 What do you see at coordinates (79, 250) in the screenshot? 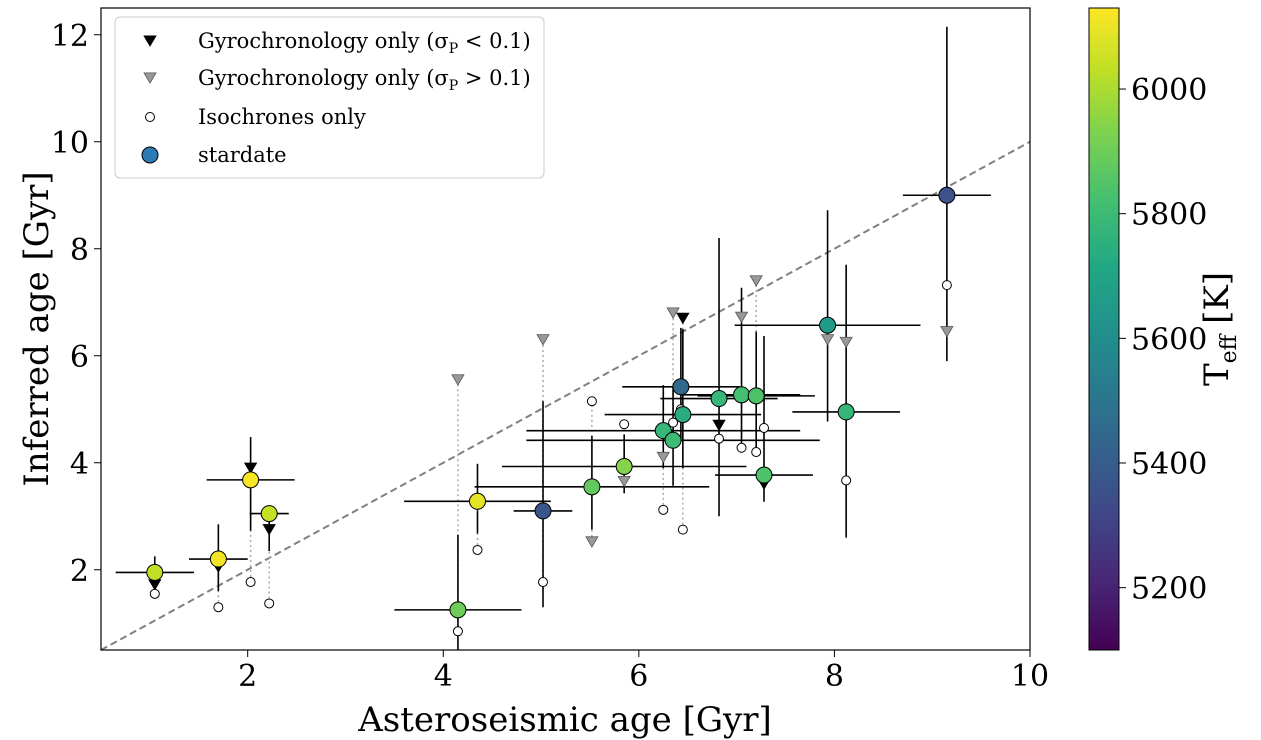
I see `y-tick-label: 8` at bounding box center [79, 250].